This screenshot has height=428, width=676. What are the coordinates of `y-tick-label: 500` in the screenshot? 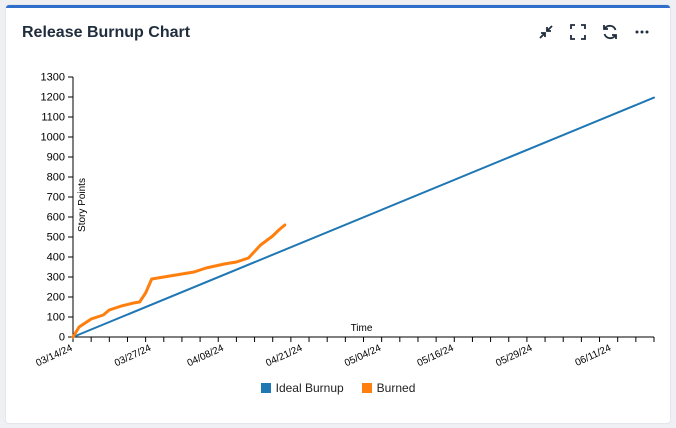 It's located at (56, 238).